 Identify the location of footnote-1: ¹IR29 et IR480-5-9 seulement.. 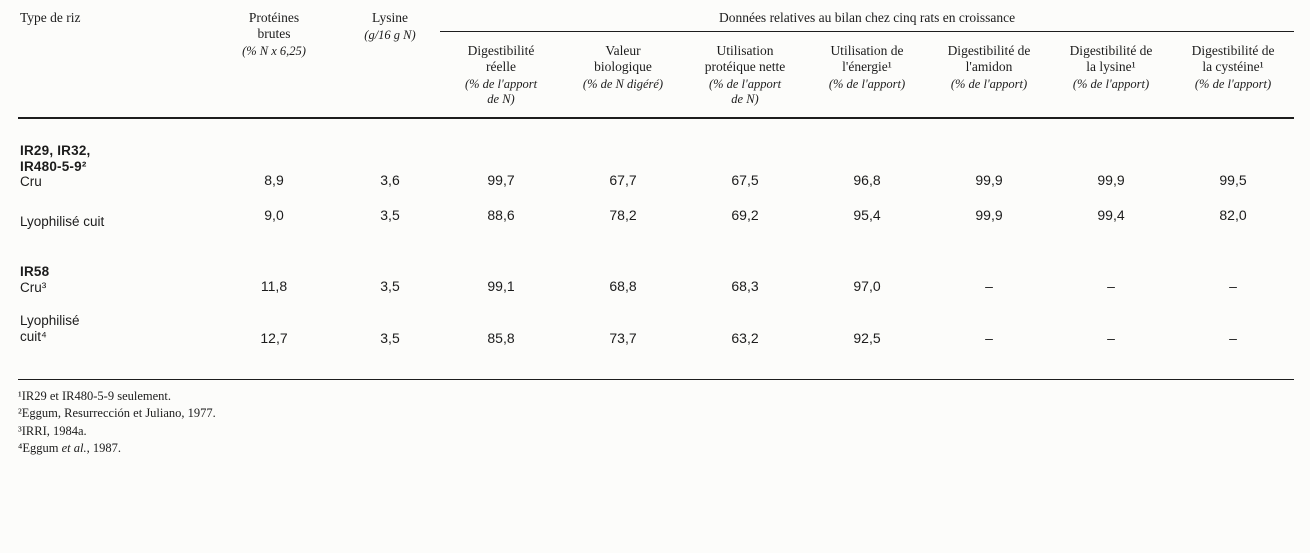
(95, 395).